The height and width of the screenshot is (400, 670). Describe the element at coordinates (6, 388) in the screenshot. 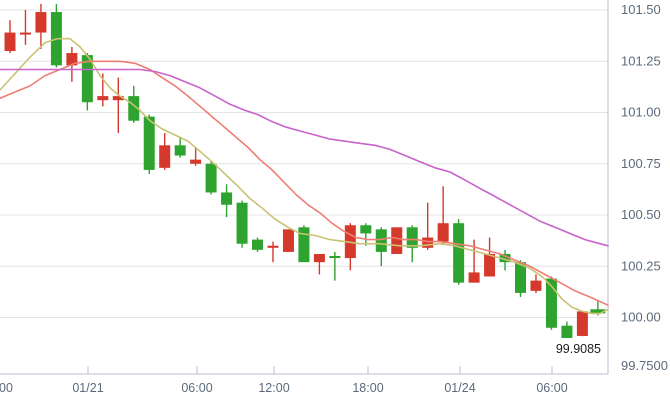

I see `x-tick-label: 00` at that location.